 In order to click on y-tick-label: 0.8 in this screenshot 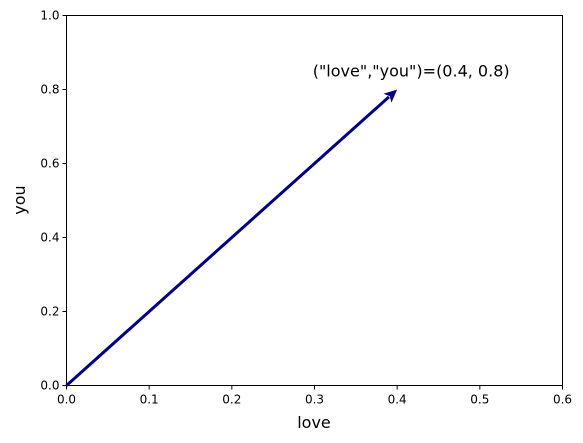, I will do `click(49, 90)`.